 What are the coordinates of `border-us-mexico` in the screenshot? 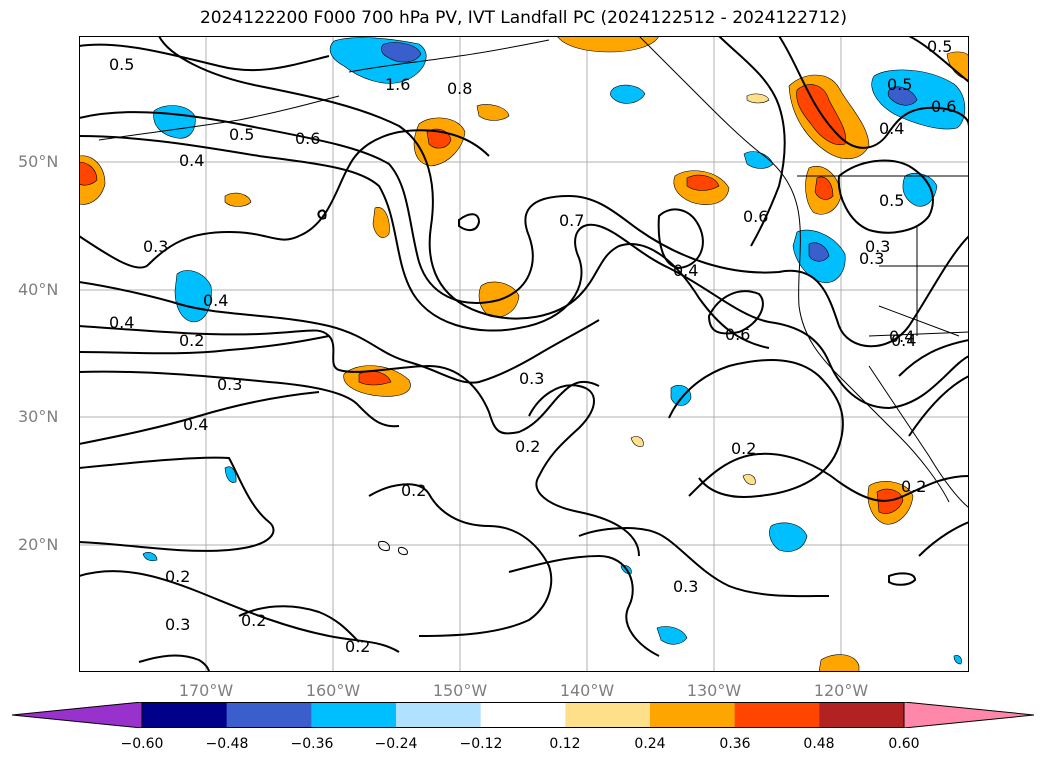 It's located at (919, 334).